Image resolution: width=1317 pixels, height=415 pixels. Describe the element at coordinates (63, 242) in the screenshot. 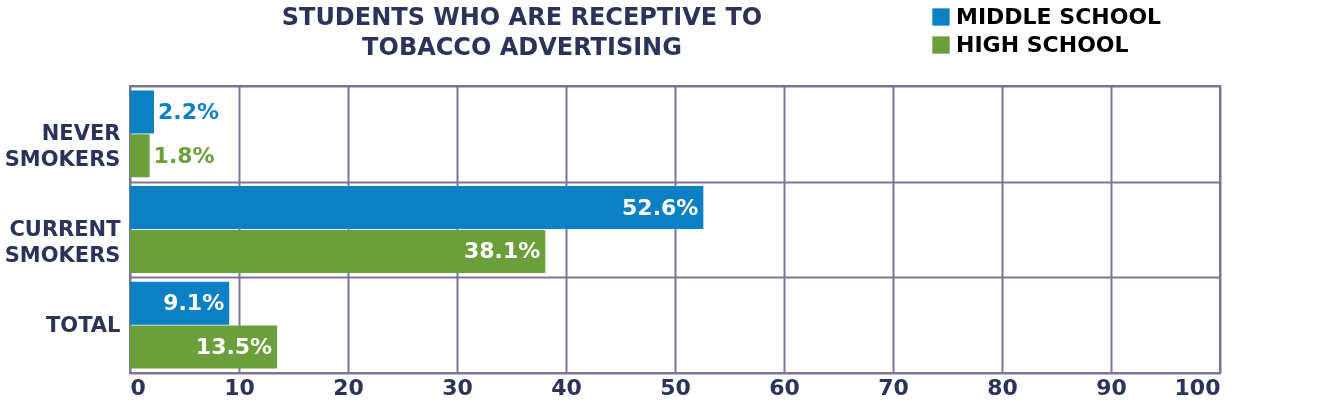

I see `y-tick-label: CURRENT SMOKERS` at that location.